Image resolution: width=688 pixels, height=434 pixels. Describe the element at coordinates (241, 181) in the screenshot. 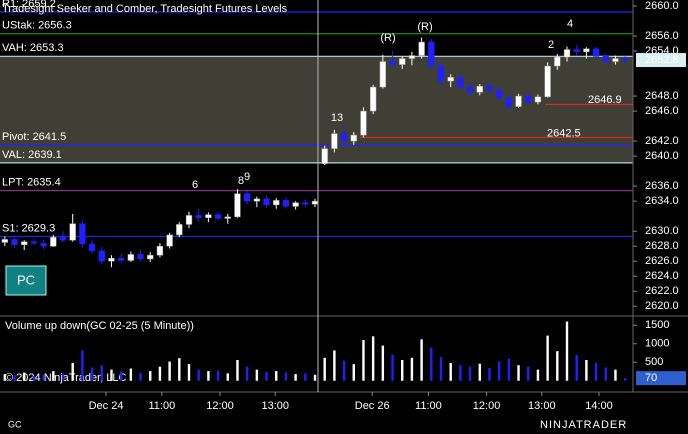

I see `annotation: 8` at that location.